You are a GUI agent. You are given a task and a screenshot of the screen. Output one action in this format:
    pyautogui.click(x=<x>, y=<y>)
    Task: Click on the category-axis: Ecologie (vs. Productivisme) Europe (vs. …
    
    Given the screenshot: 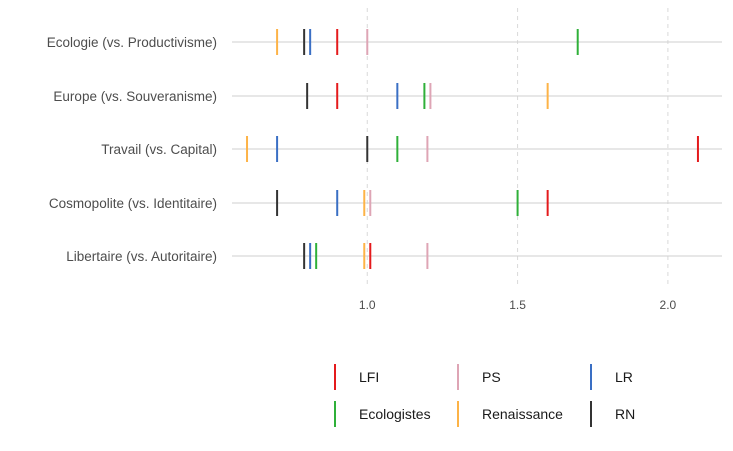 What is the action you would take?
    pyautogui.click(x=132, y=149)
    